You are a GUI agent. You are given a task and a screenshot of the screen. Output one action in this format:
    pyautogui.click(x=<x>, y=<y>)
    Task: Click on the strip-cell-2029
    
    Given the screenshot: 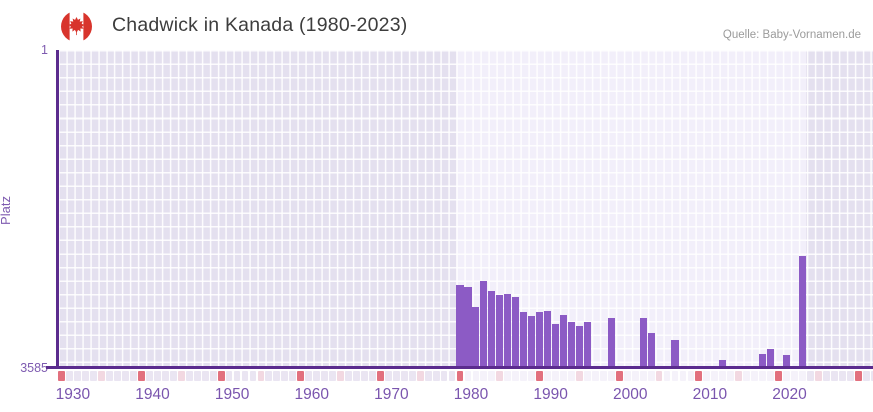 What is the action you would take?
    pyautogui.click(x=850, y=375)
    